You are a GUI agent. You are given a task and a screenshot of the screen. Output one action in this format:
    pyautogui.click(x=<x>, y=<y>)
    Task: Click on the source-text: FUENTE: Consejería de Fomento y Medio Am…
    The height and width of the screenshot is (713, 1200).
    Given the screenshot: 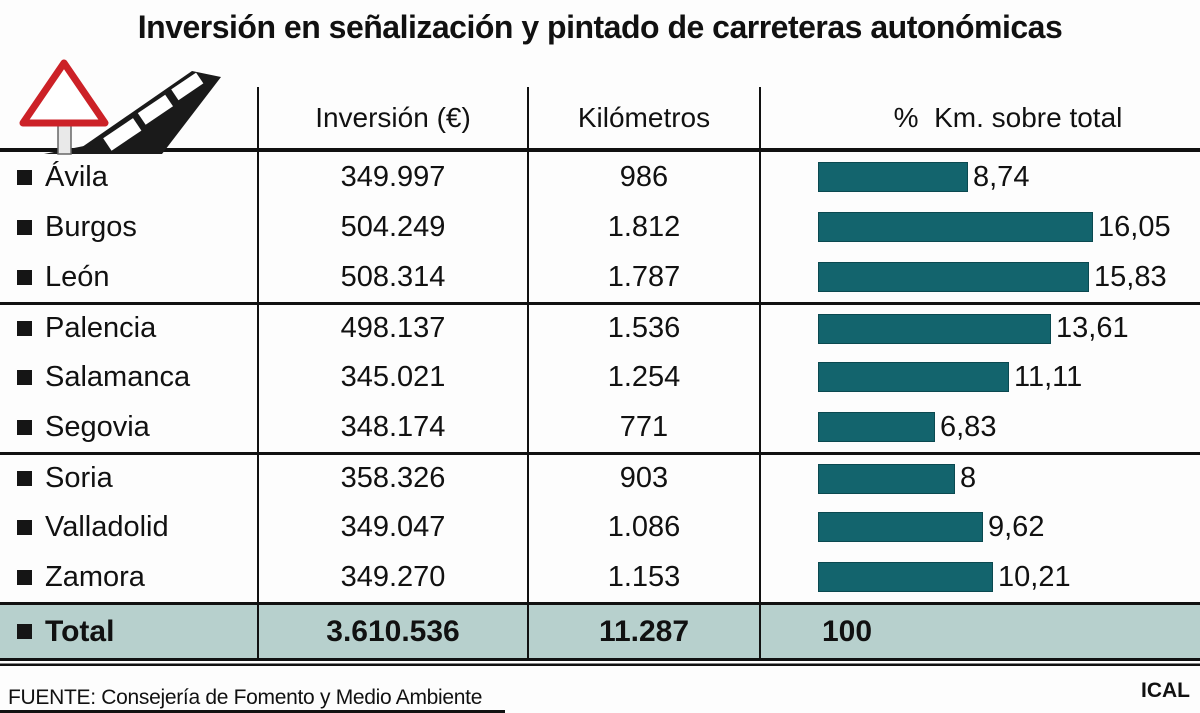 What is the action you would take?
    pyautogui.click(x=245, y=697)
    